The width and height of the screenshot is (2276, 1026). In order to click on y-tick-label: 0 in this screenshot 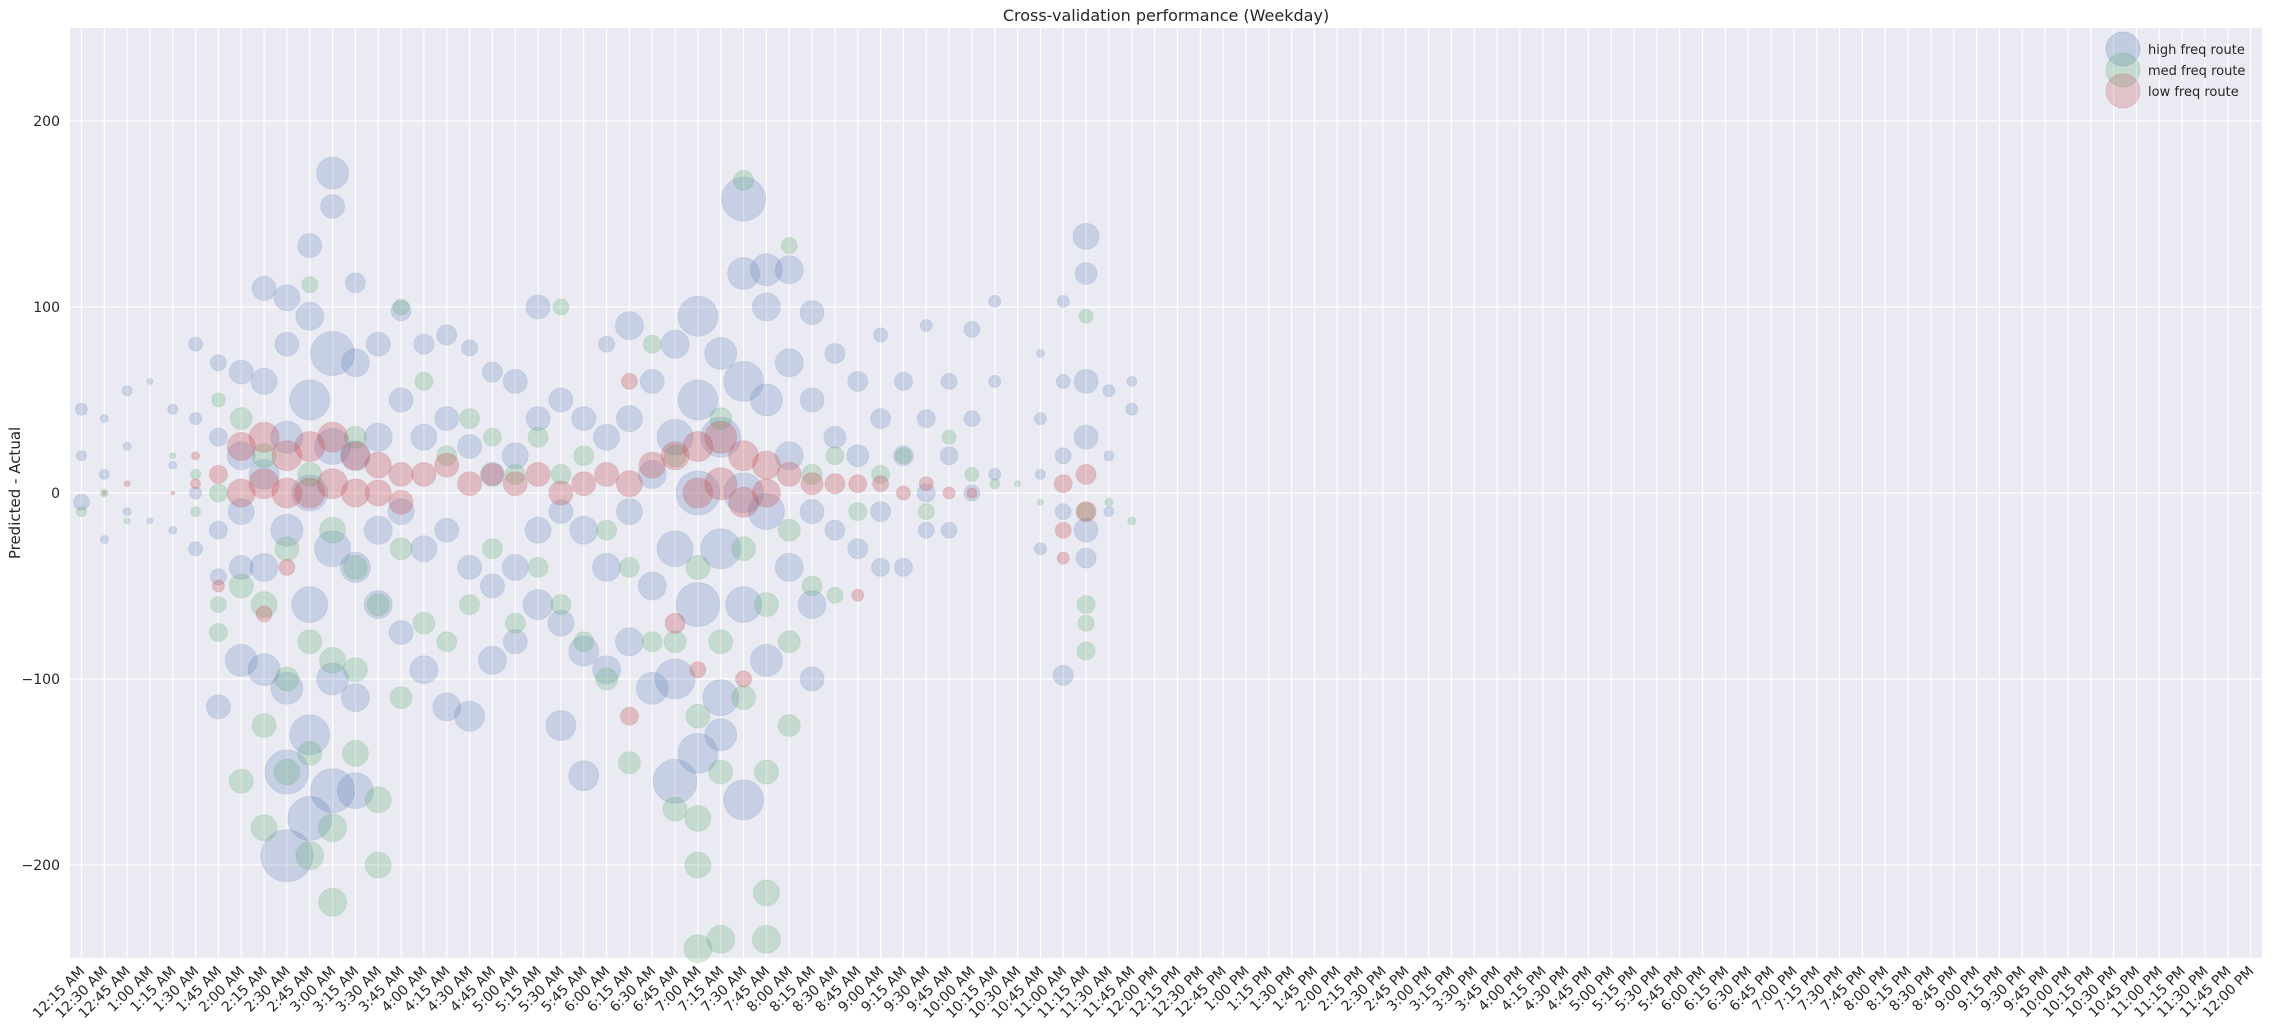, I will do `click(55, 494)`.